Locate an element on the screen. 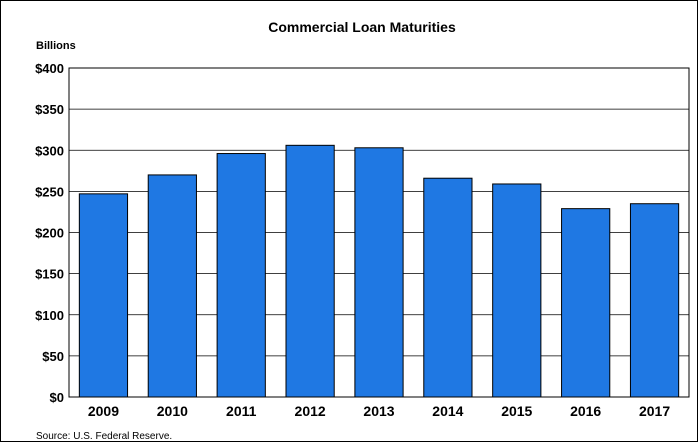 Image resolution: width=700 pixels, height=445 pixels. y-tick-label: $0 is located at coordinates (57, 397).